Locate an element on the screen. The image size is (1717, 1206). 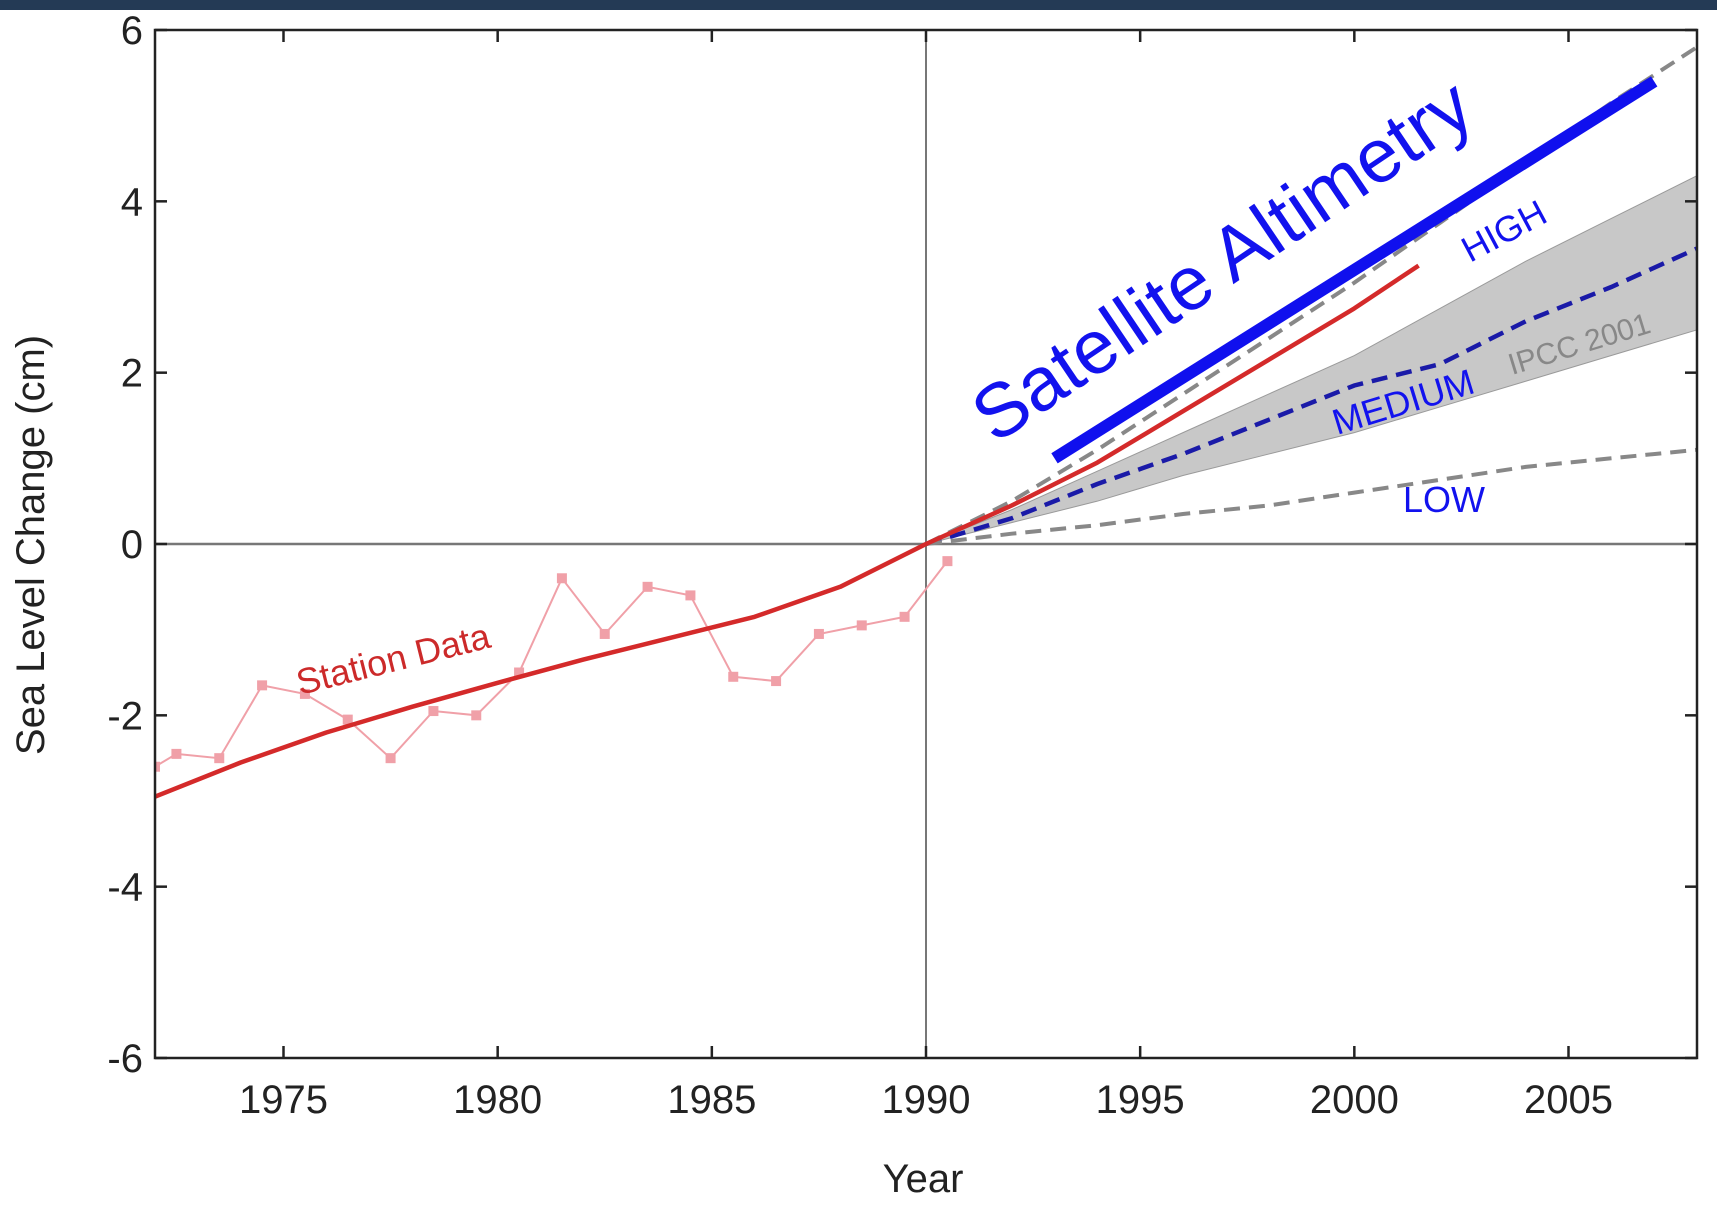
x-tick-label: 1995 is located at coordinates (1140, 1100).